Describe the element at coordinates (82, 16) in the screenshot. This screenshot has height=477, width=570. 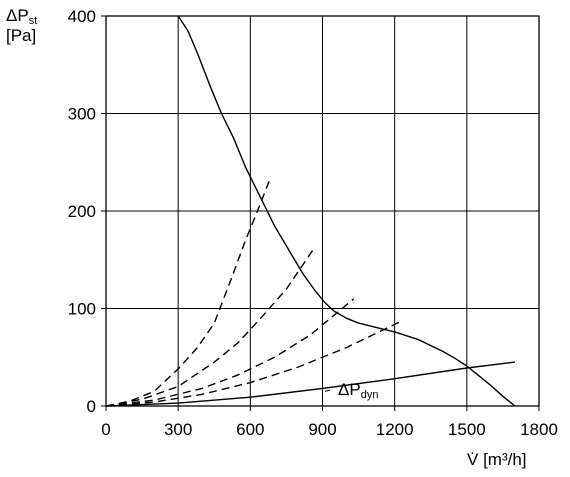
I see `y-tick-label-400: 400` at that location.